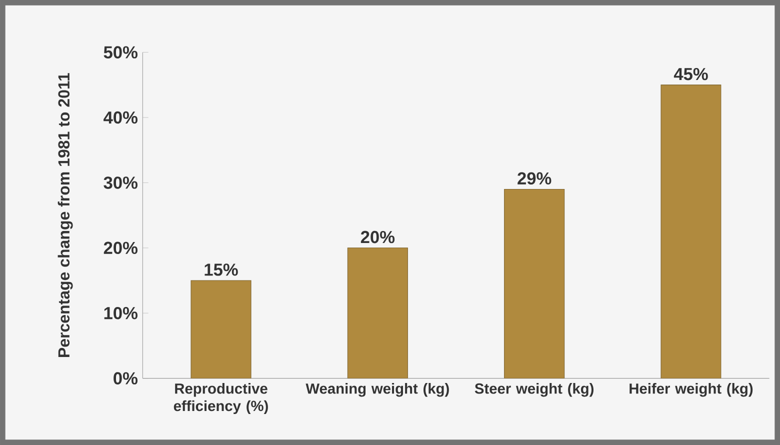  I want to click on y-axis-title: Percentage change from 1981 to 2011, so click(65, 215).